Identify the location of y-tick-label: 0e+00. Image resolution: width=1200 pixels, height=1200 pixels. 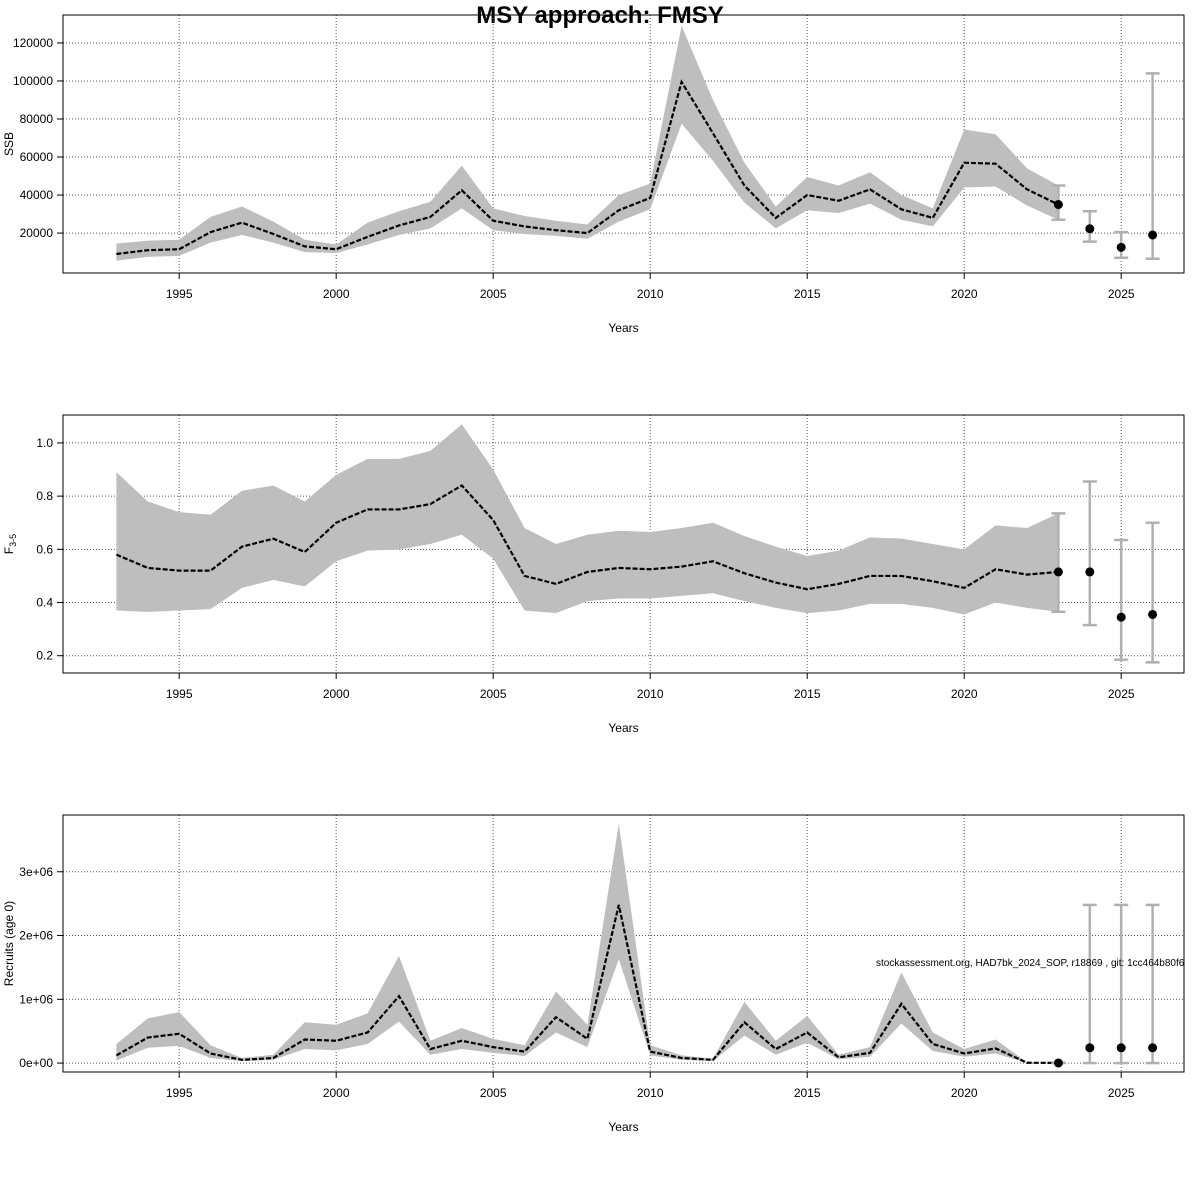
(36, 1063).